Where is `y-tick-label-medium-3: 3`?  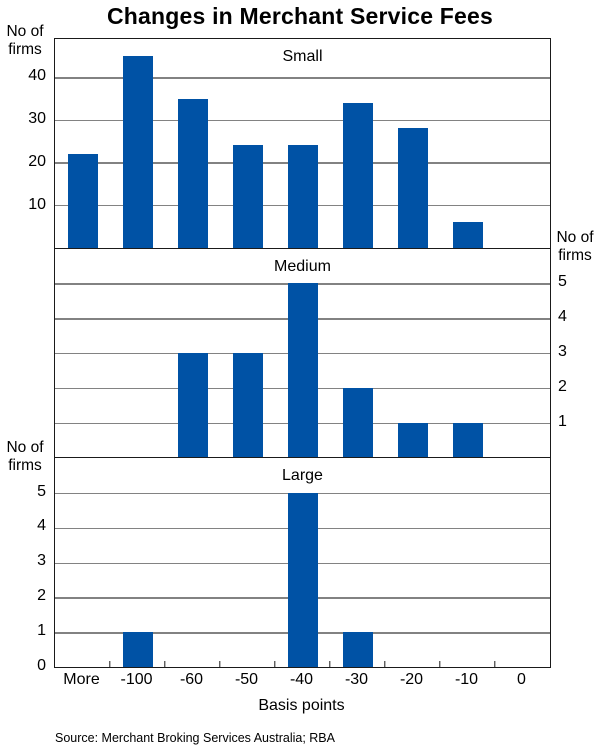
y-tick-label-medium-3: 3 is located at coordinates (562, 351).